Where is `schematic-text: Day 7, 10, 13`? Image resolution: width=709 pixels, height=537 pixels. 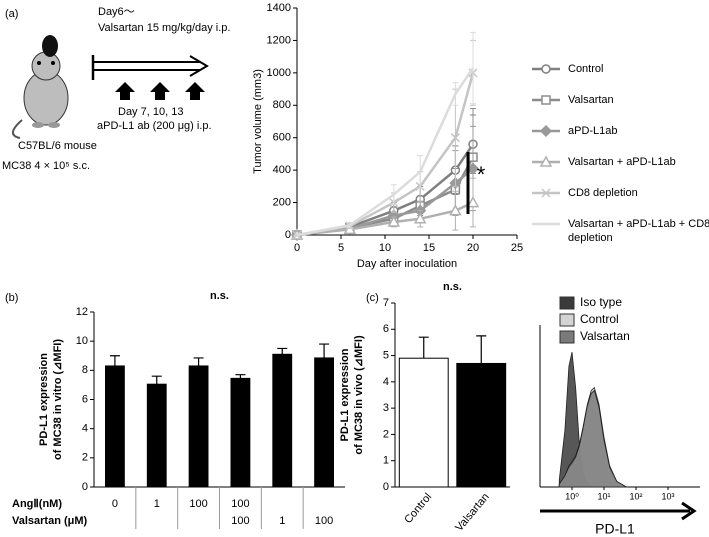
schematic-text: Day 7, 10, 13 is located at coordinates (150, 112).